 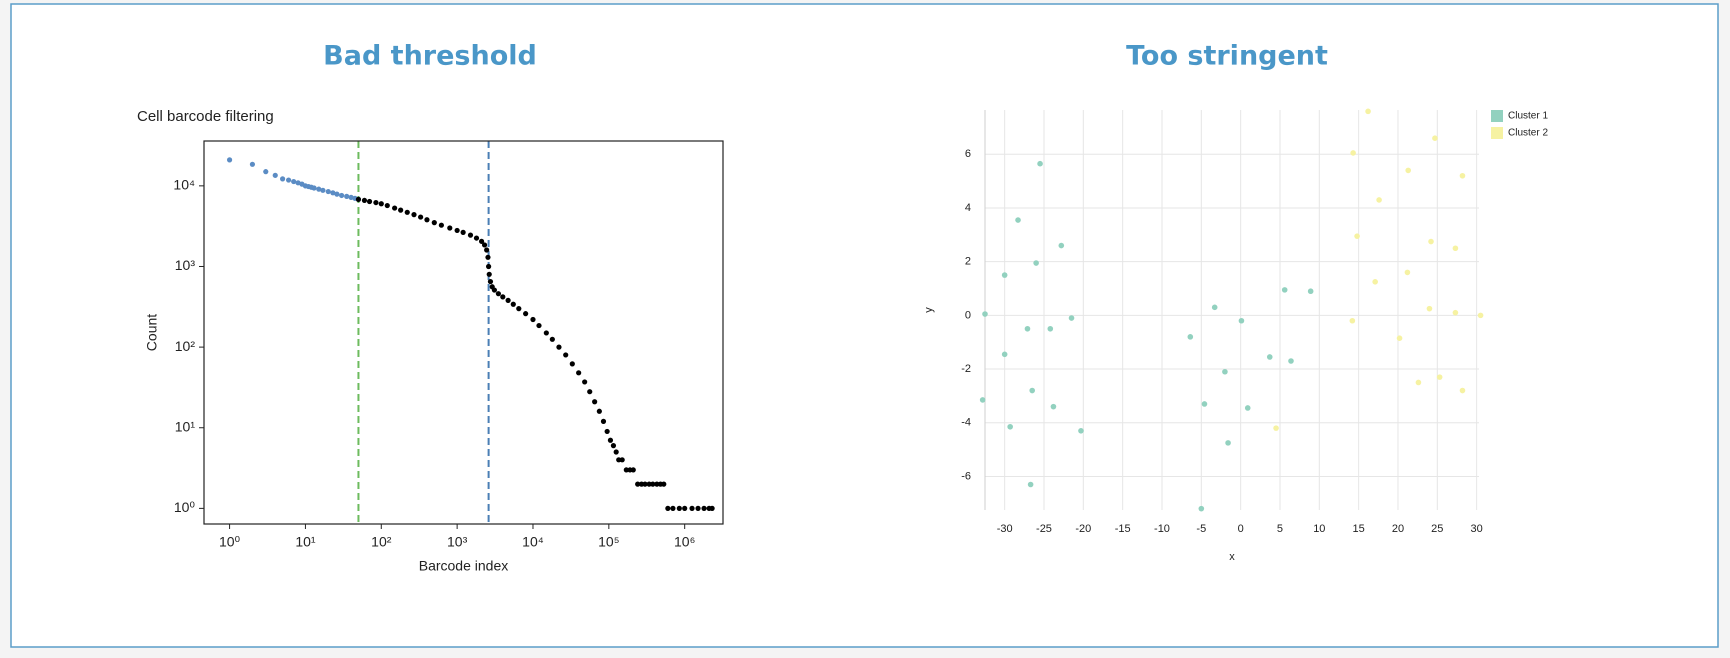 I want to click on x-tick-label: -15, so click(x=1123, y=529).